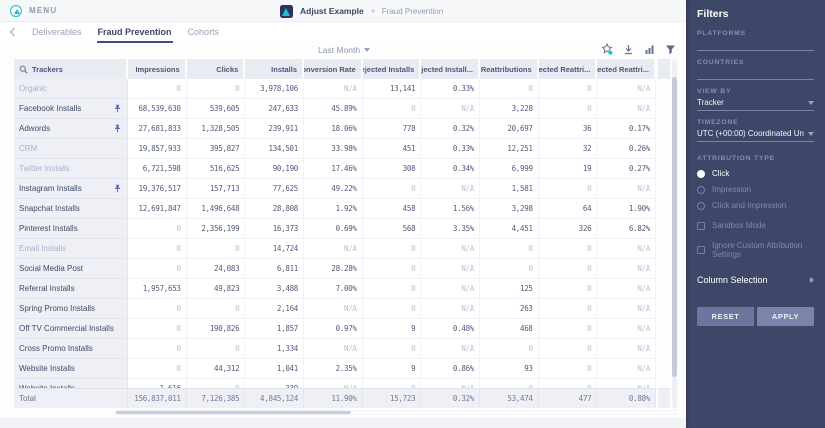  I want to click on countries-input, so click(755, 73).